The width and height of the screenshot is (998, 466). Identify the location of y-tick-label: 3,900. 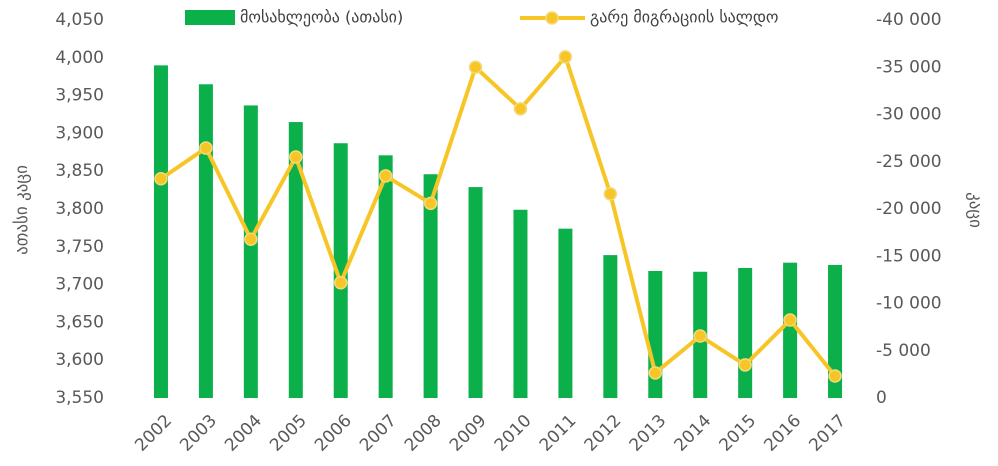
(79, 133).